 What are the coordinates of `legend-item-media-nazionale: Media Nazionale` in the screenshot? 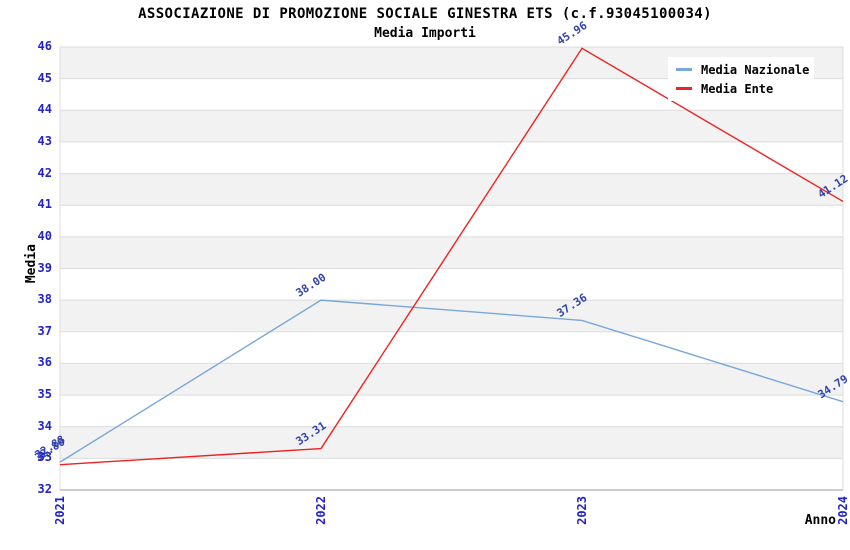 It's located at (741, 69).